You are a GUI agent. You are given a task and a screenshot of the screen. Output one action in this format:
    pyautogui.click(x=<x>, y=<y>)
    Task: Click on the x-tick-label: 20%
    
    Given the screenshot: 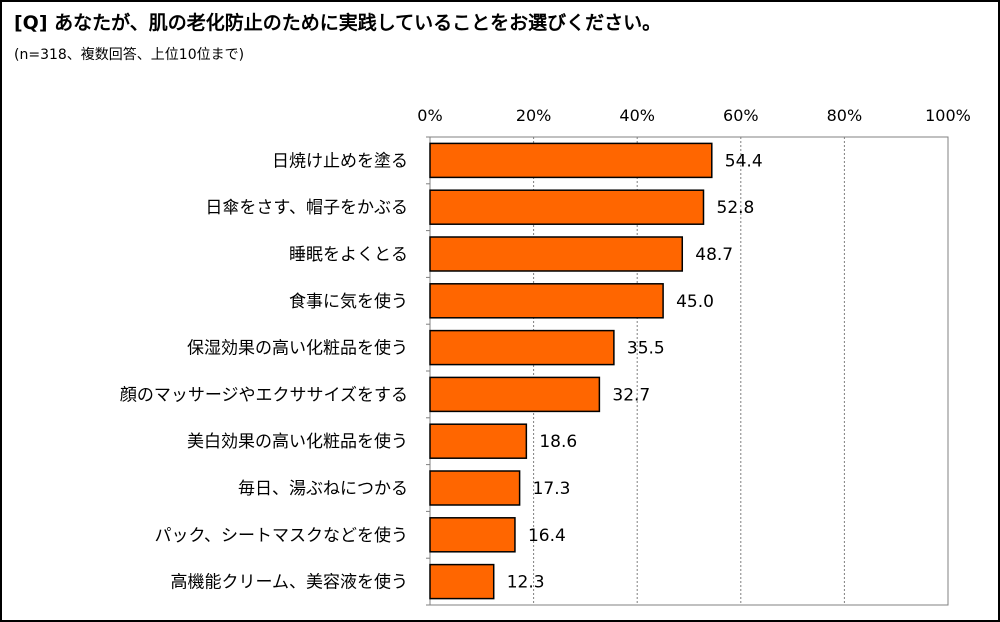 What is the action you would take?
    pyautogui.click(x=534, y=115)
    